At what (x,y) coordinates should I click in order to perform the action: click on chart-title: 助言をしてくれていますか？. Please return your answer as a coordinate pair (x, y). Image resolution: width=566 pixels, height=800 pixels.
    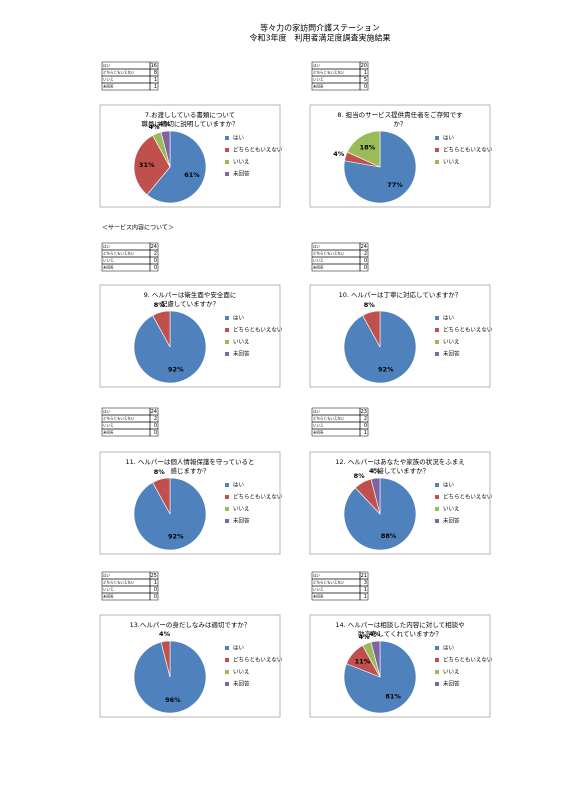
    Looking at the image, I should click on (400, 633).